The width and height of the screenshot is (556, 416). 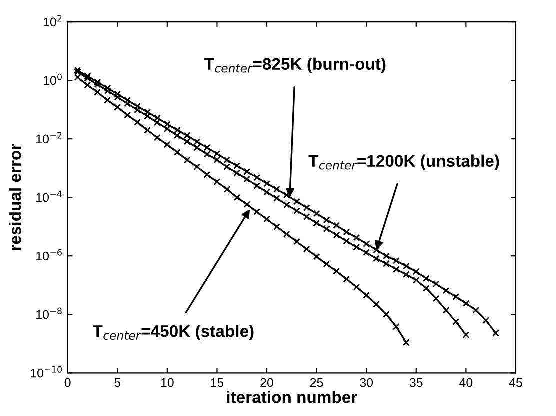 What do you see at coordinates (173, 333) in the screenshot?
I see `annotation: T$_{center}$=450K (stable)` at bounding box center [173, 333].